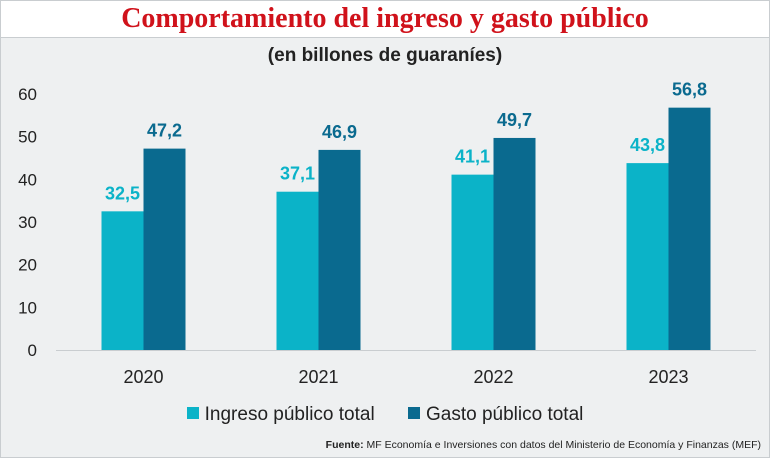 This screenshot has width=770, height=458. Describe the element at coordinates (413, 413) in the screenshot. I see `legend-swatch-gasto` at that location.